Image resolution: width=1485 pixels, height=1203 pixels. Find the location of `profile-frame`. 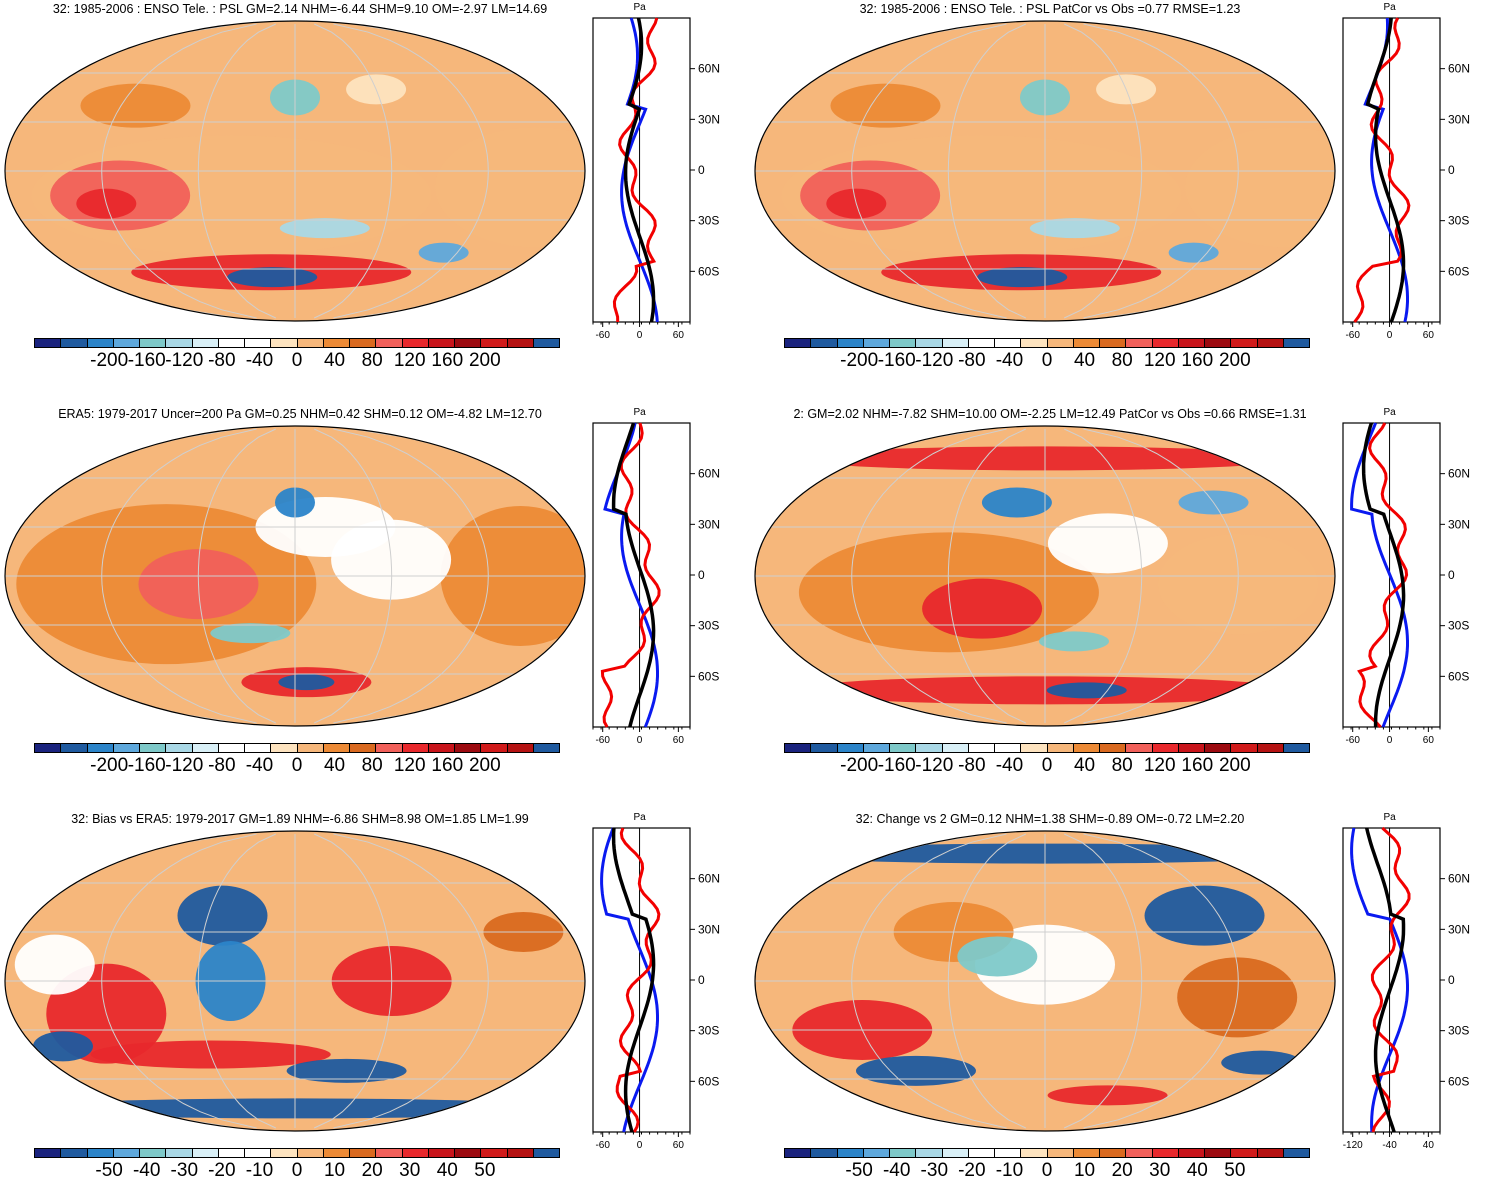

profile-frame is located at coordinates (1391, 980).